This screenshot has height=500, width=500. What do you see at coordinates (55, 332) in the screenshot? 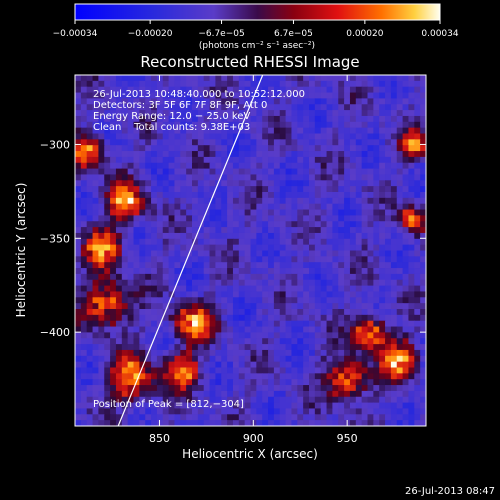
I see `y-tick-label: −400` at bounding box center [55, 332].